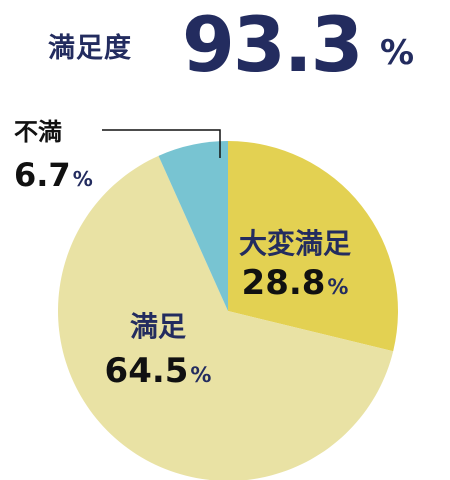  I want to click on slice-unit-2: %, so click(200, 375).